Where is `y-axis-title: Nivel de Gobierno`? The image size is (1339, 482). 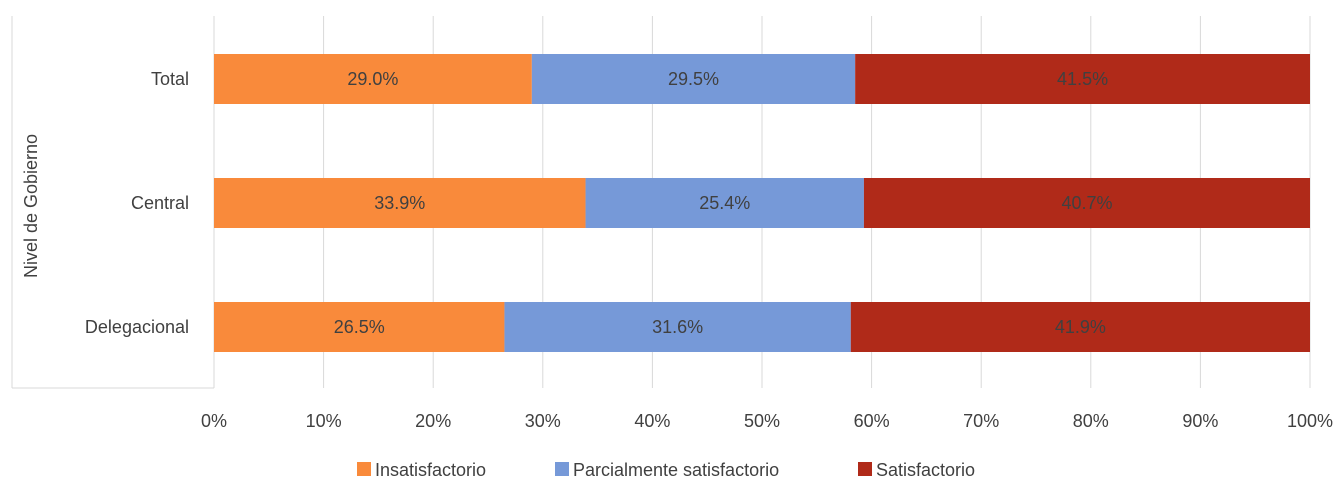
y-axis-title: Nivel de Gobierno is located at coordinates (31, 206).